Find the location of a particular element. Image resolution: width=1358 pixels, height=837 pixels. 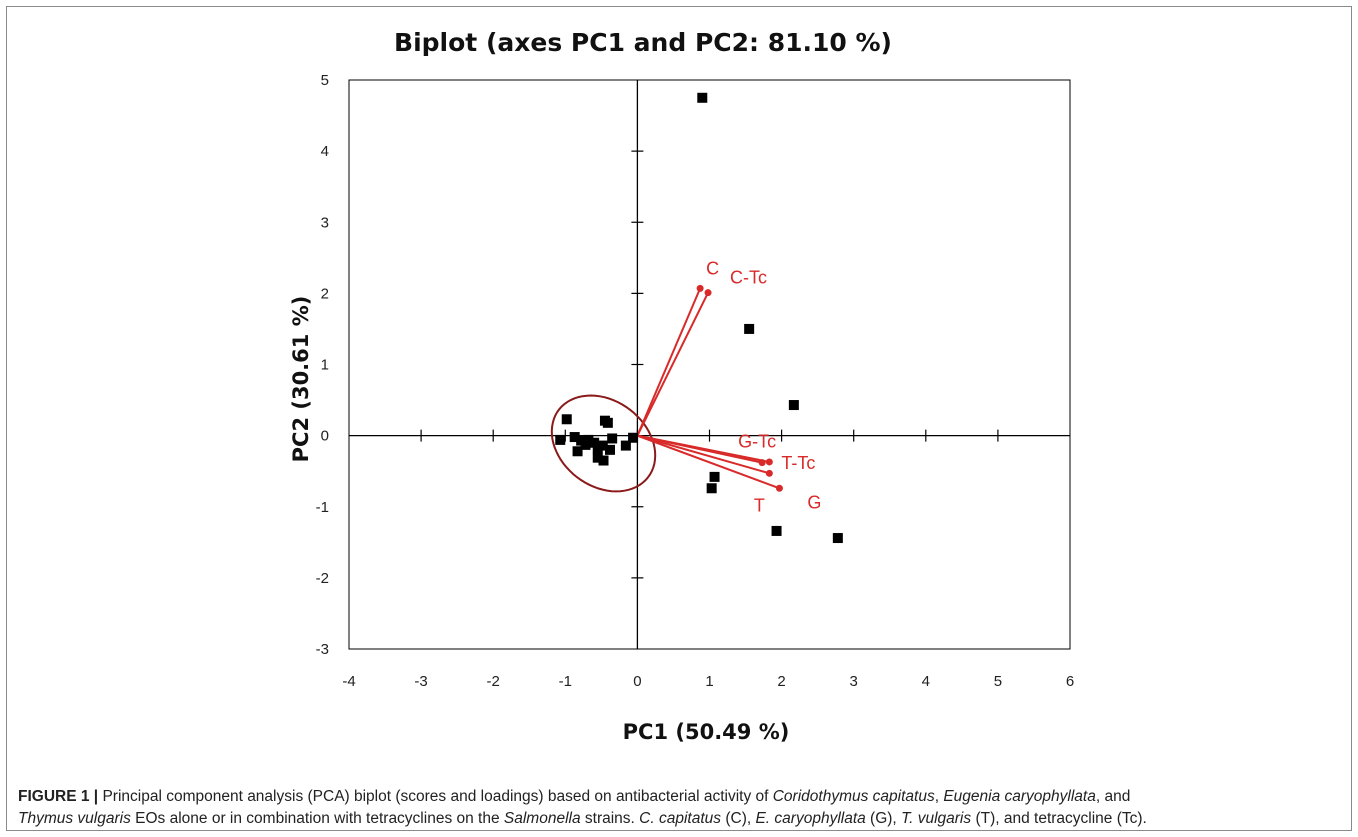

loadings-layer: C C-Tc G-TcT-Tc T G is located at coordinates (728, 386).